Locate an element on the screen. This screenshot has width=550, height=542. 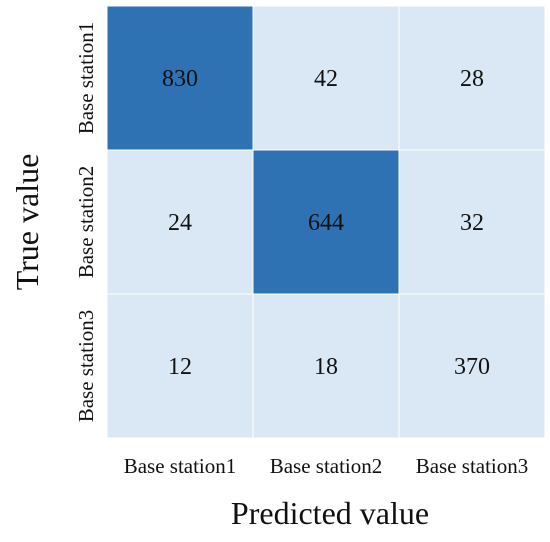
x-tick-label: Base station3 is located at coordinates (472, 466).